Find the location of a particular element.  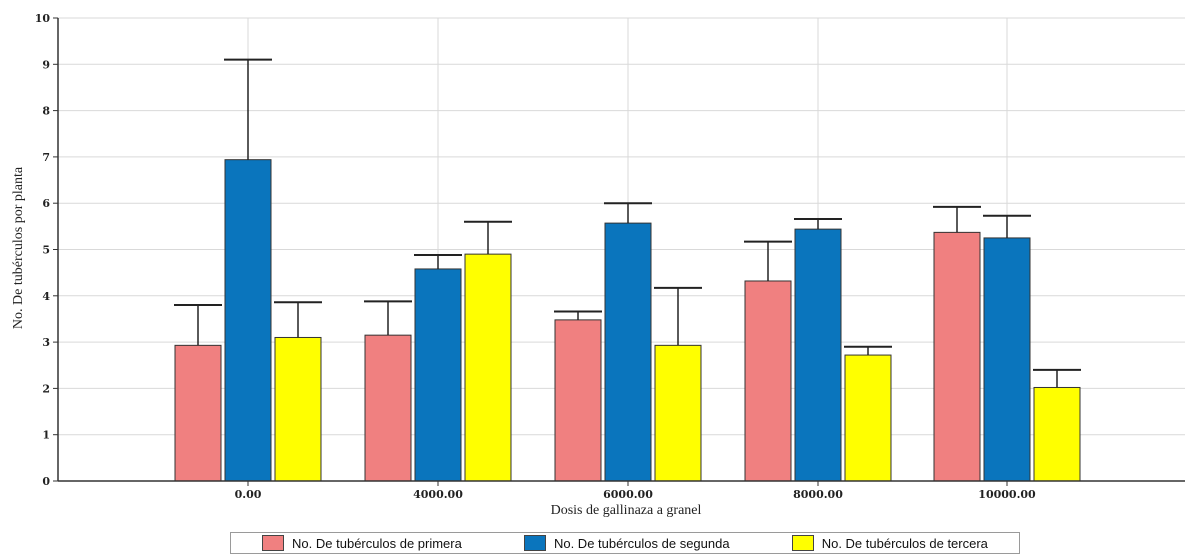

legend-item-segunda: No. De tubérculos de segunda is located at coordinates (626, 543).